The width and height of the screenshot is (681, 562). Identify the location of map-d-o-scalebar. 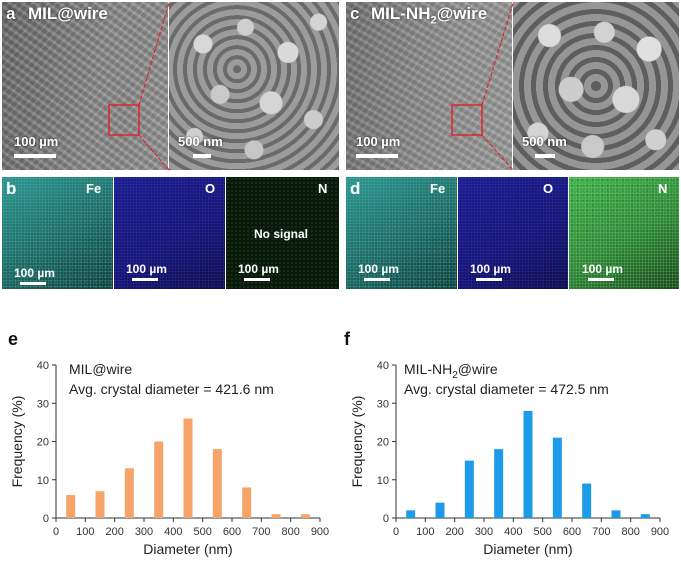
(489, 279).